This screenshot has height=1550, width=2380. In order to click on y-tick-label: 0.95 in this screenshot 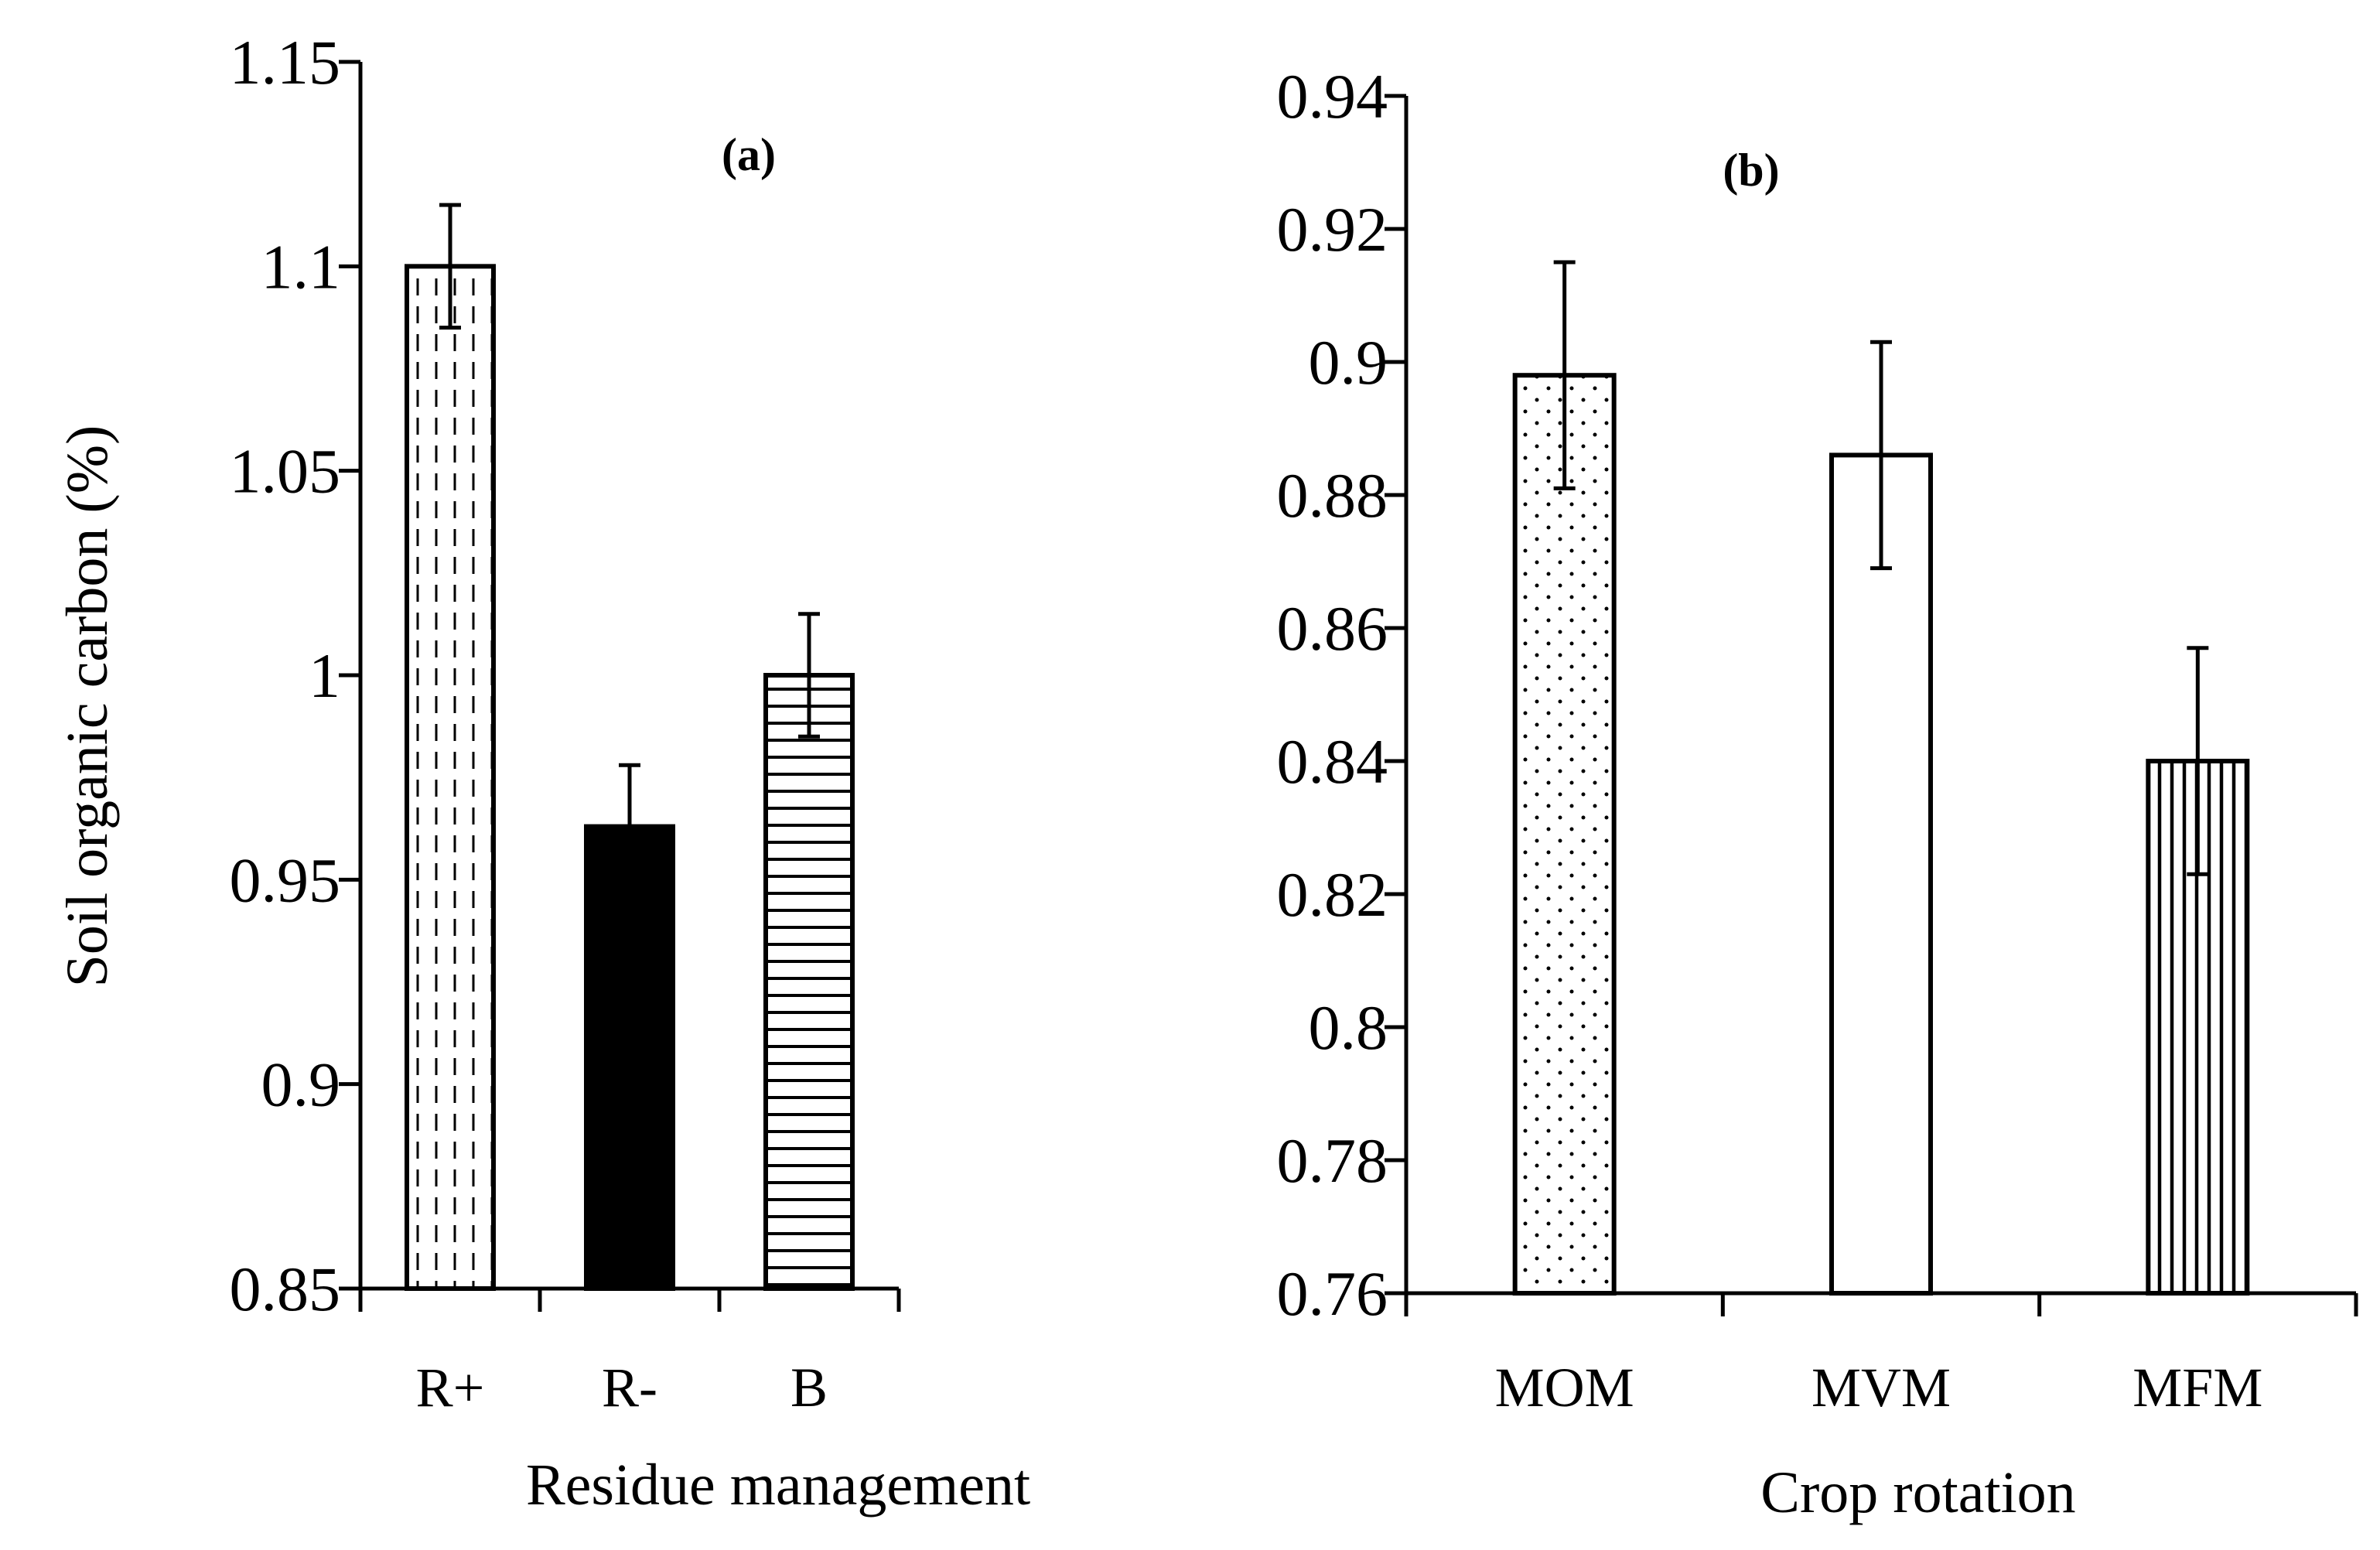, I will do `click(286, 880)`.